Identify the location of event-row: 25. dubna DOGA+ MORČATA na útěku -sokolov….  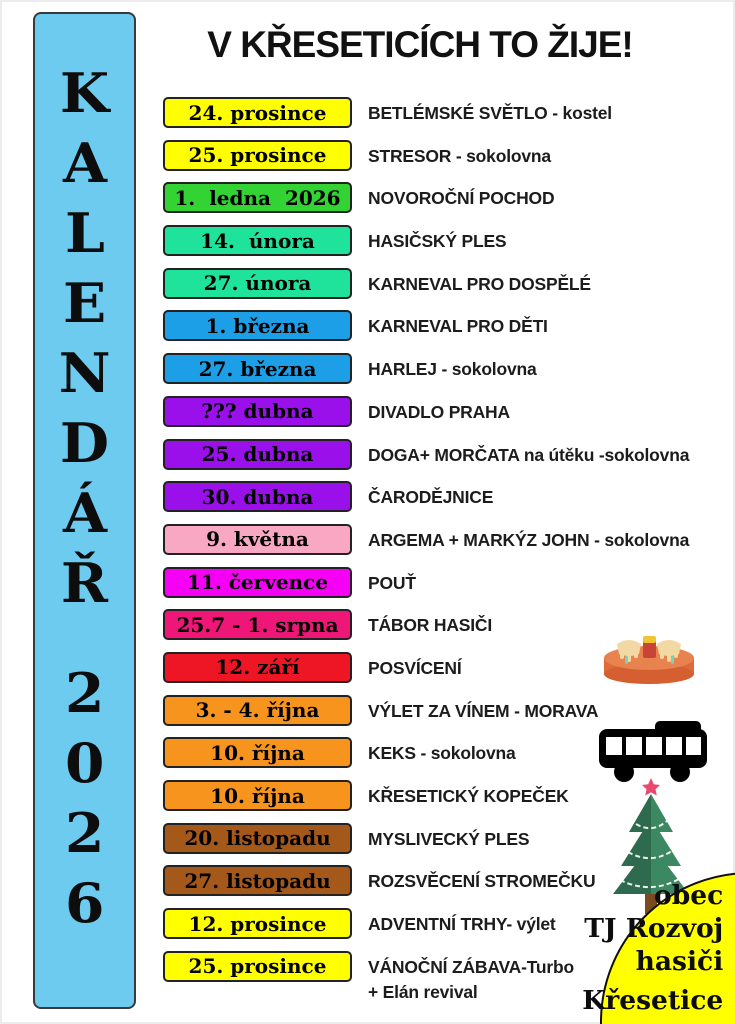
(445, 460).